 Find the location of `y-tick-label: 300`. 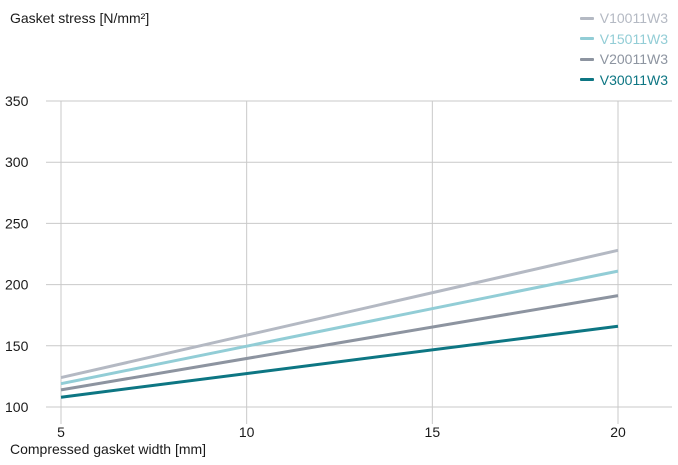

y-tick-label: 300 is located at coordinates (17, 162).